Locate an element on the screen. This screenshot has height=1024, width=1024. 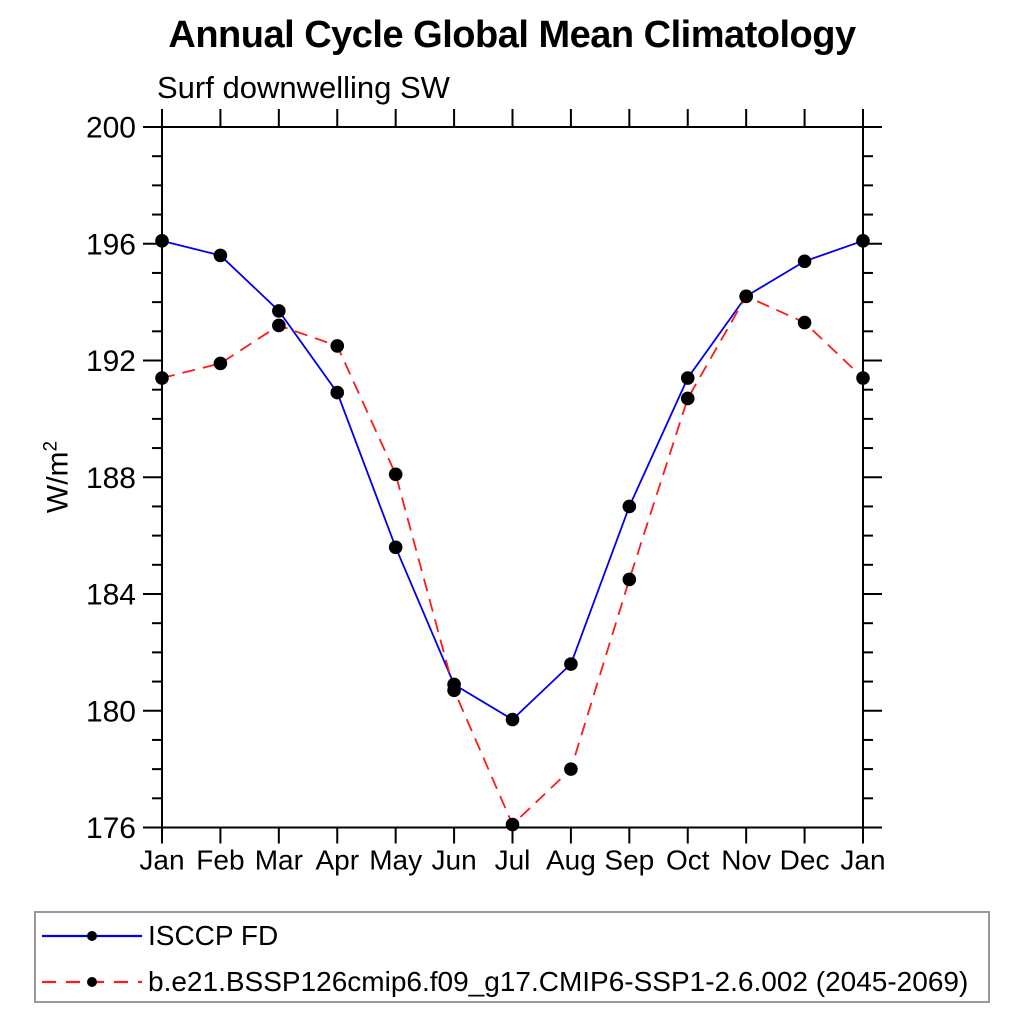
y-tick-label: 180 is located at coordinates (111, 711).